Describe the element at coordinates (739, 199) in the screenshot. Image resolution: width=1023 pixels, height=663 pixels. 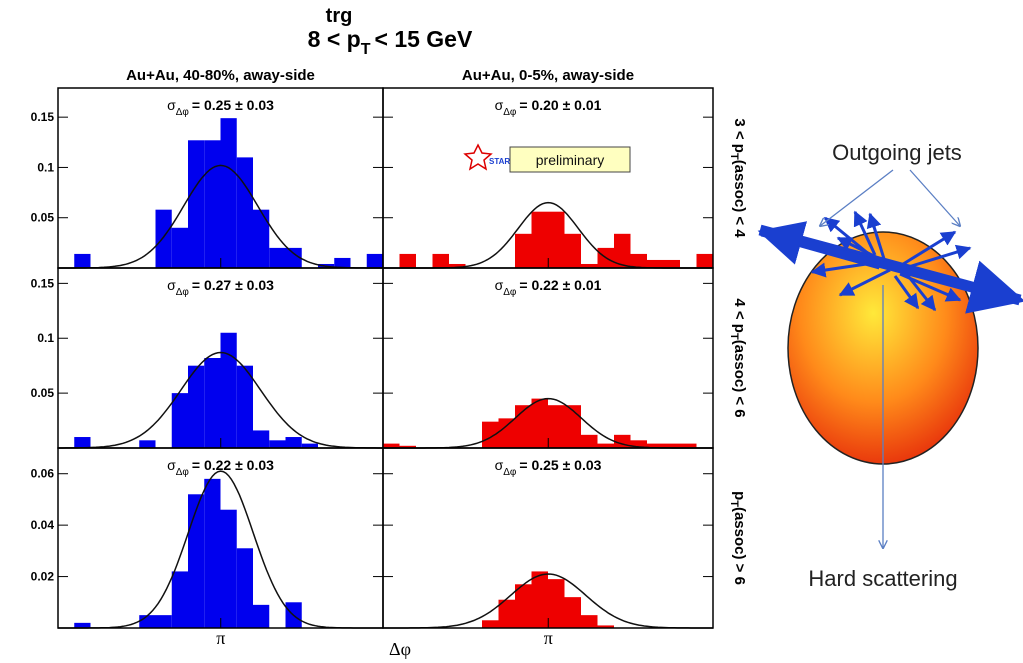
I see `row-label-part: (assoc) < 4` at that location.